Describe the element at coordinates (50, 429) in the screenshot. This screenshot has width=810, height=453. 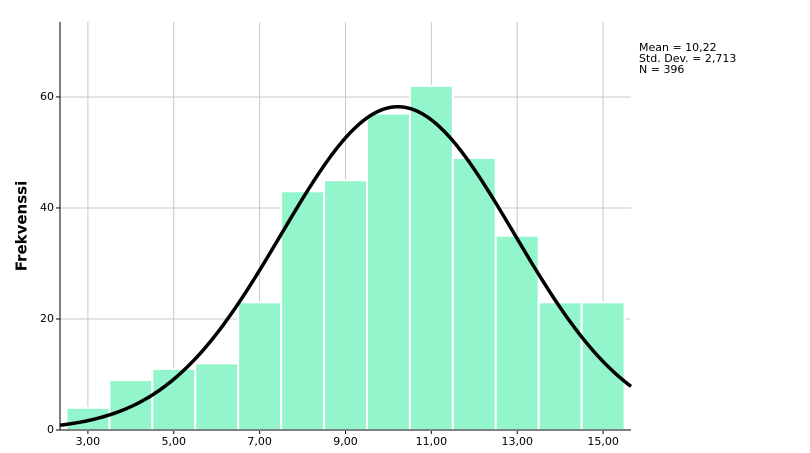
I see `y-tick-label: 0` at that location.